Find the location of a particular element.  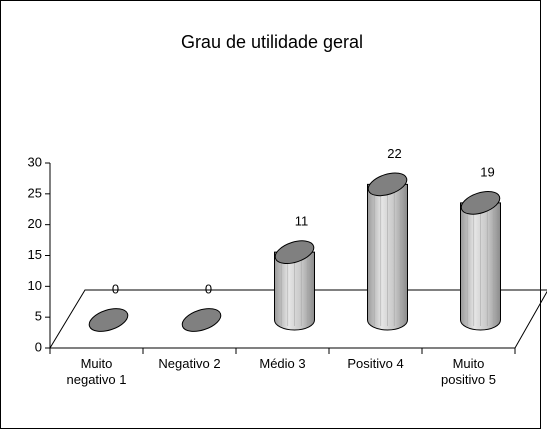

x-tick-label: Muito negativo 1 is located at coordinates (96, 371).